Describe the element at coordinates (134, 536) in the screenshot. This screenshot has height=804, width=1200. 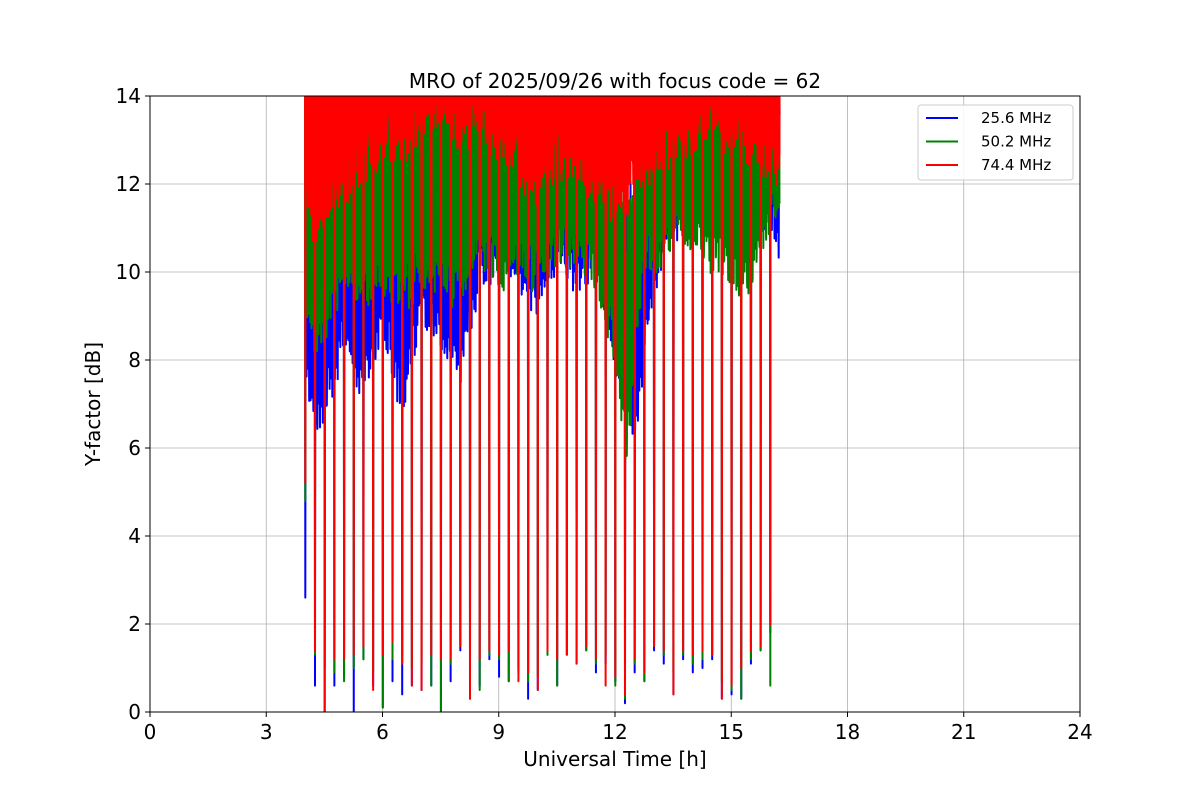
I see `y-tick-label: 4` at that location.